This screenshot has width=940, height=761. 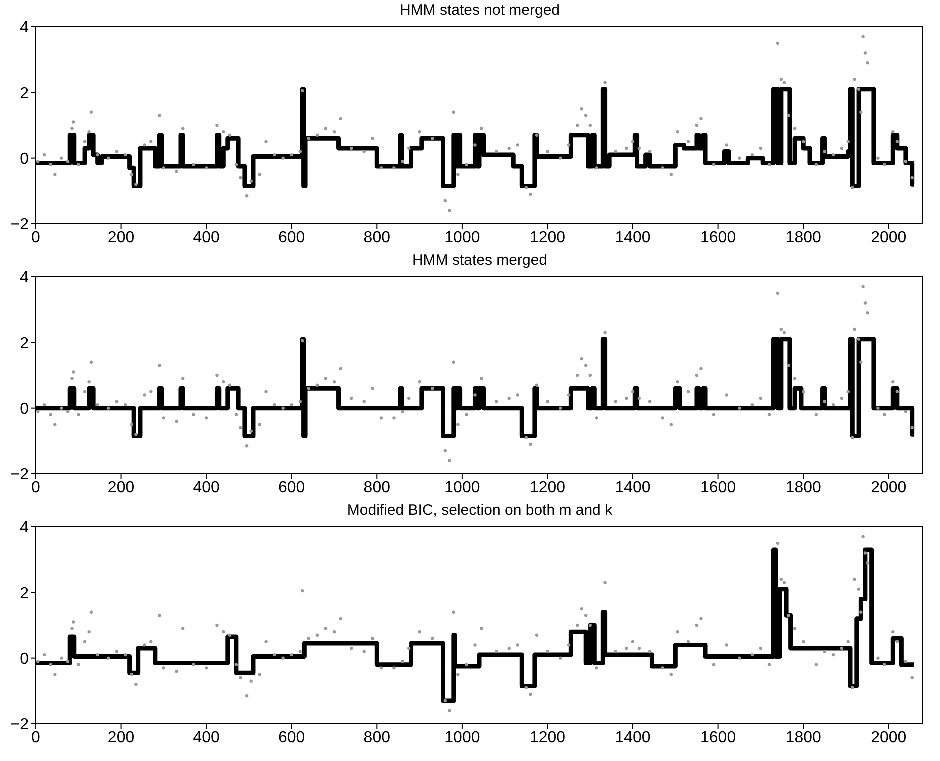 What do you see at coordinates (480, 10) in the screenshot?
I see `chart-title: HMM states not merged` at bounding box center [480, 10].